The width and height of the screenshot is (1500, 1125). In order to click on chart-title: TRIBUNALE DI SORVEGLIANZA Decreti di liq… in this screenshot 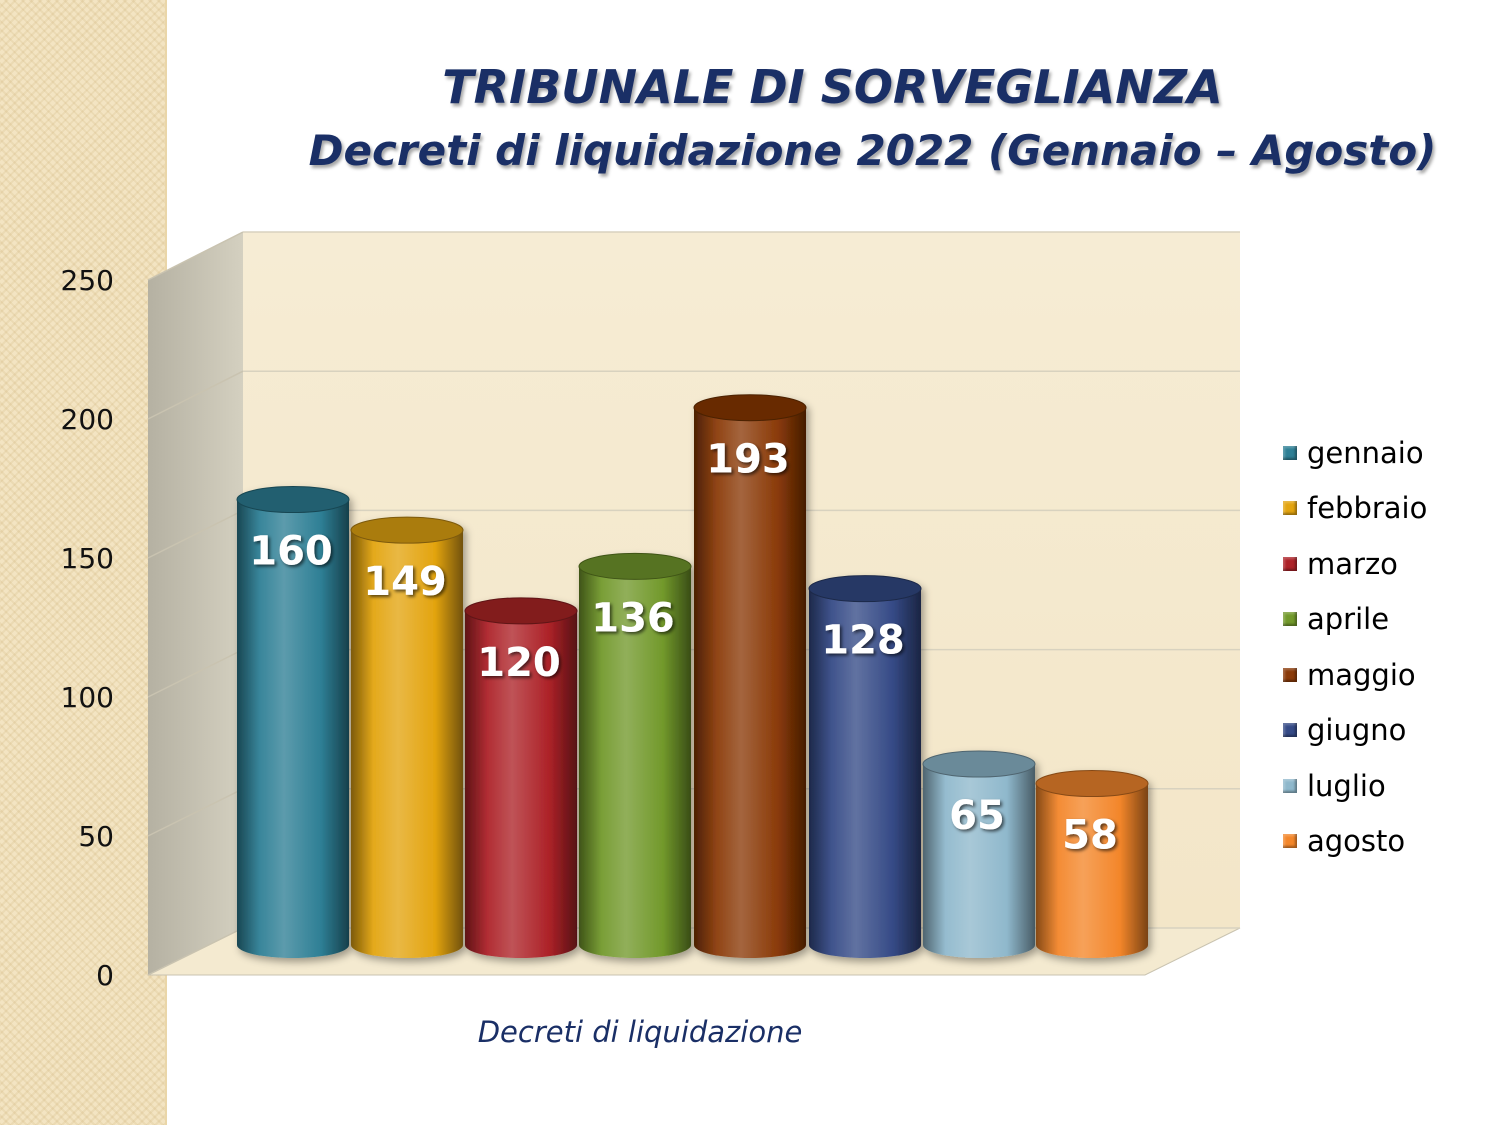, I will do `click(832, 119)`.